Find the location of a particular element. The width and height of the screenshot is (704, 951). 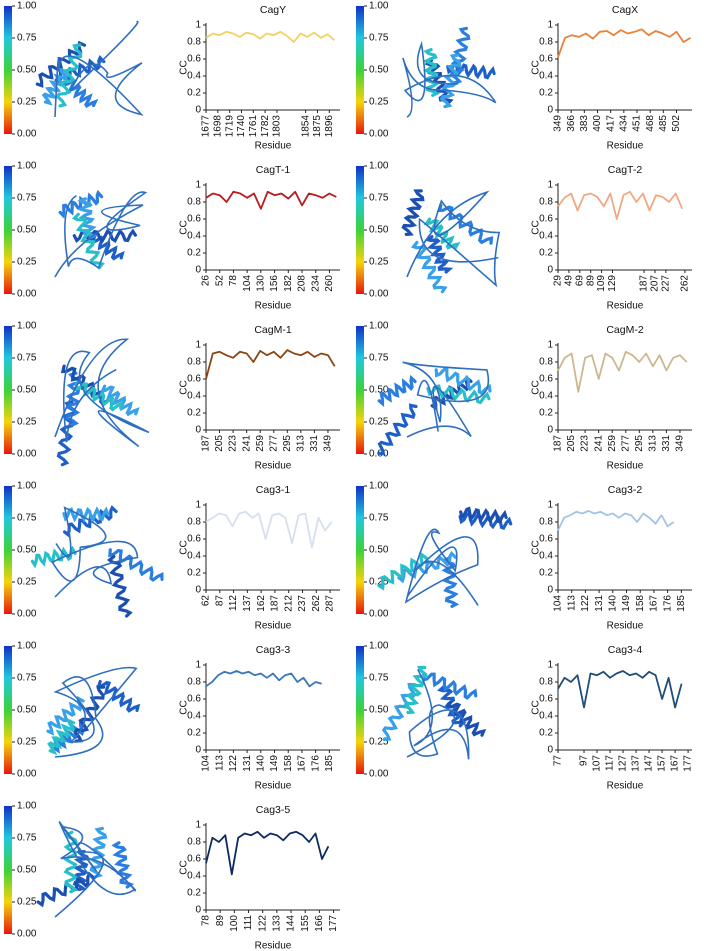

x-tick-label: 122 is located at coordinates (262, 923).